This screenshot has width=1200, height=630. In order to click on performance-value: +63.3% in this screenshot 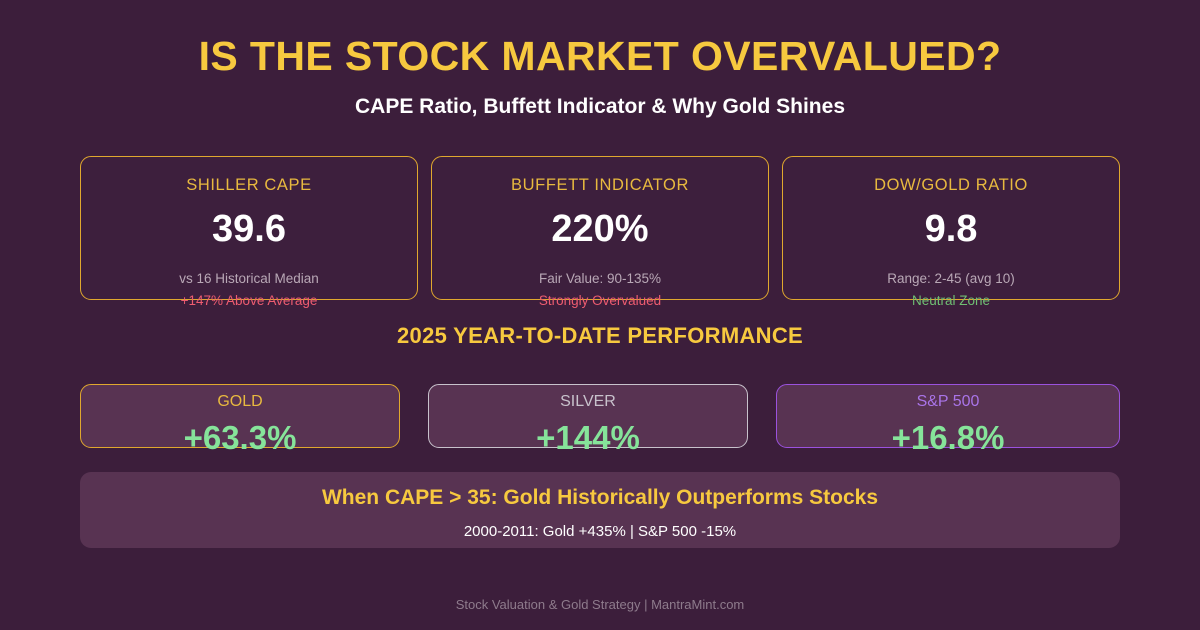, I will do `click(240, 437)`.